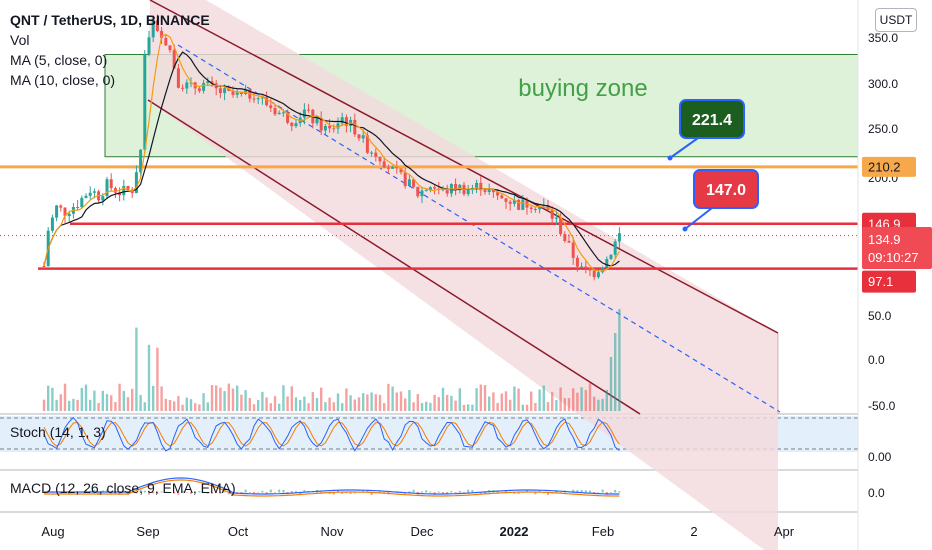  I want to click on macd-signal-line, so click(332, 488).